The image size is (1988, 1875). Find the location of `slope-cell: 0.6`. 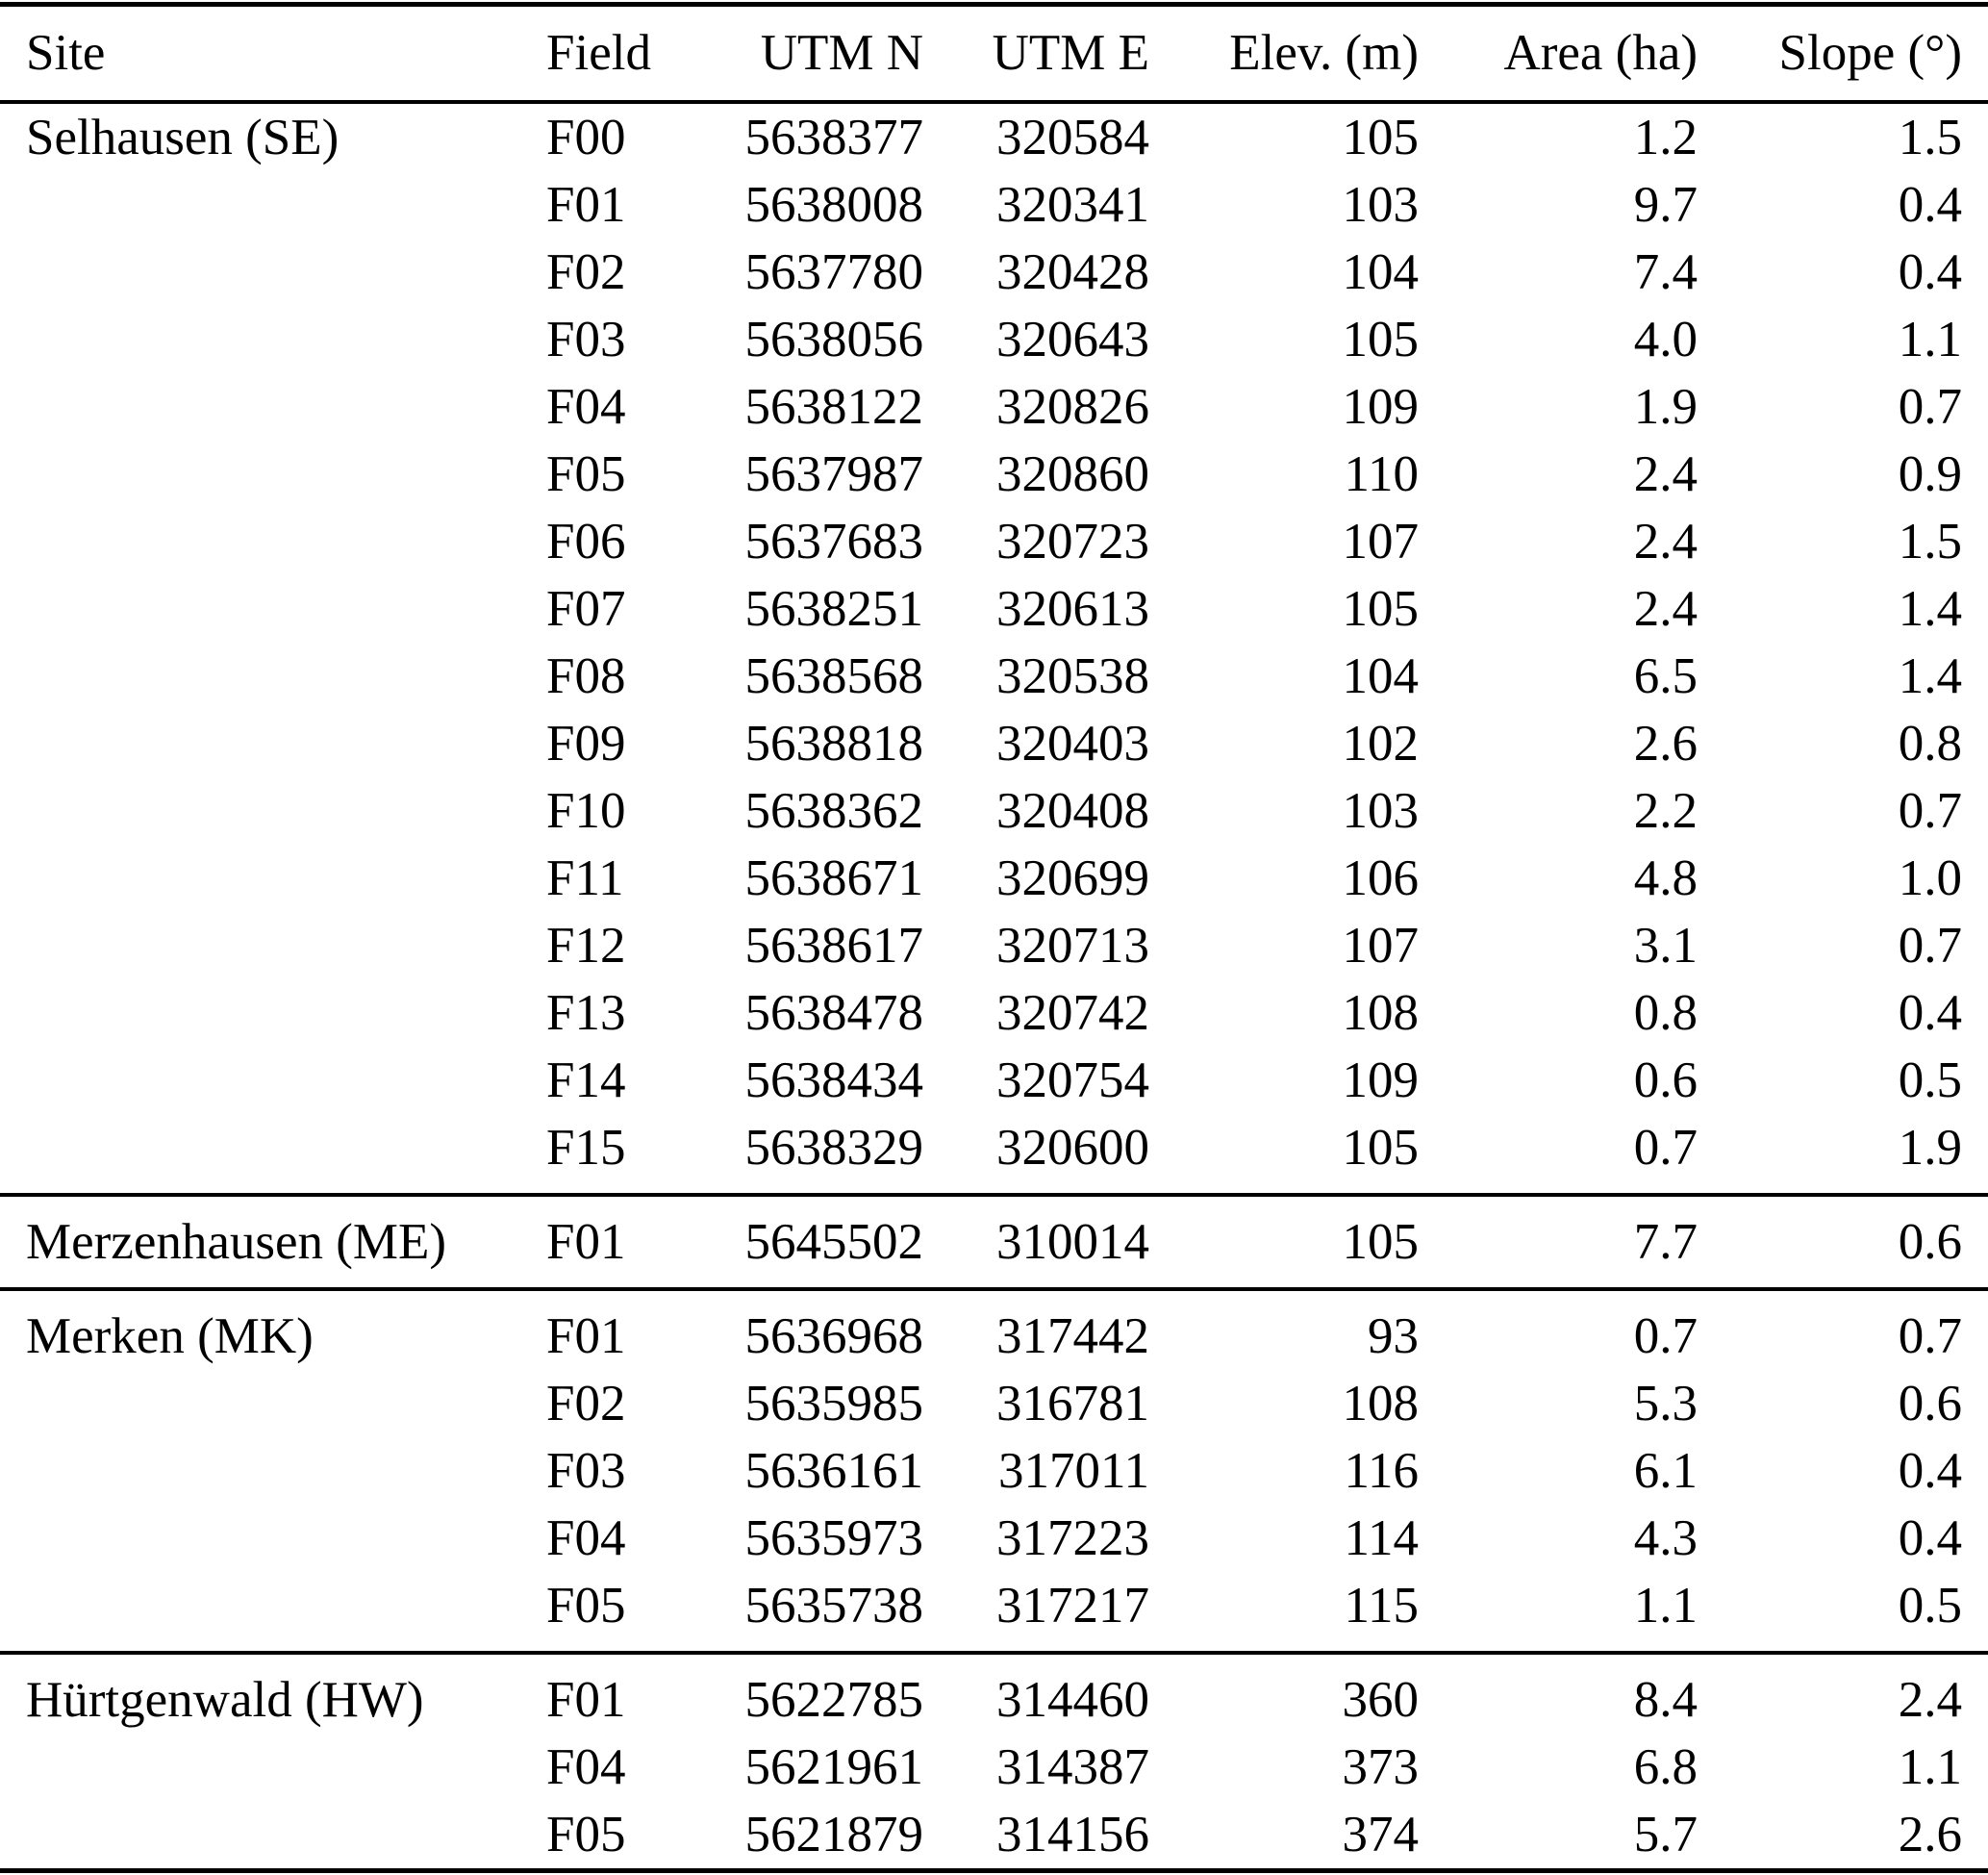

slope-cell: 0.6 is located at coordinates (1930, 1403).